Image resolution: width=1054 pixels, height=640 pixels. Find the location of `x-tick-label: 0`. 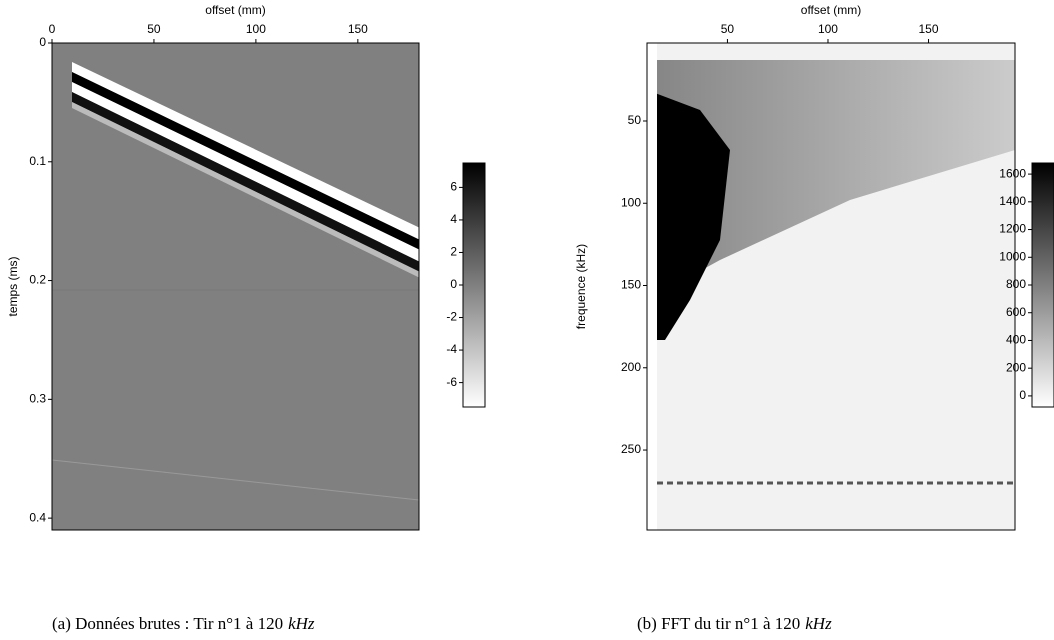

x-tick-label: 0 is located at coordinates (52, 29).